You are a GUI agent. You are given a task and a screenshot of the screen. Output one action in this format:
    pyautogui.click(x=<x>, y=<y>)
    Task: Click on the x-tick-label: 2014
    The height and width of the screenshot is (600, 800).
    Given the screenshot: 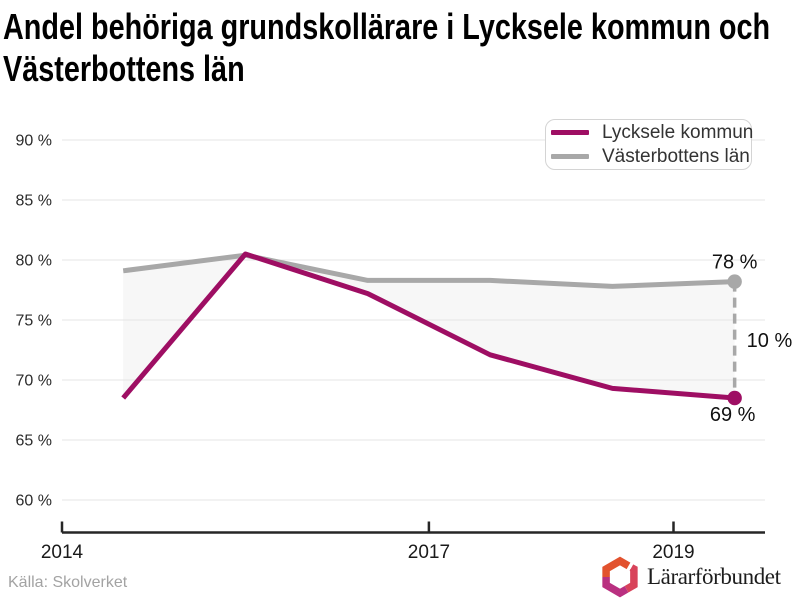 What is the action you would take?
    pyautogui.click(x=62, y=552)
    